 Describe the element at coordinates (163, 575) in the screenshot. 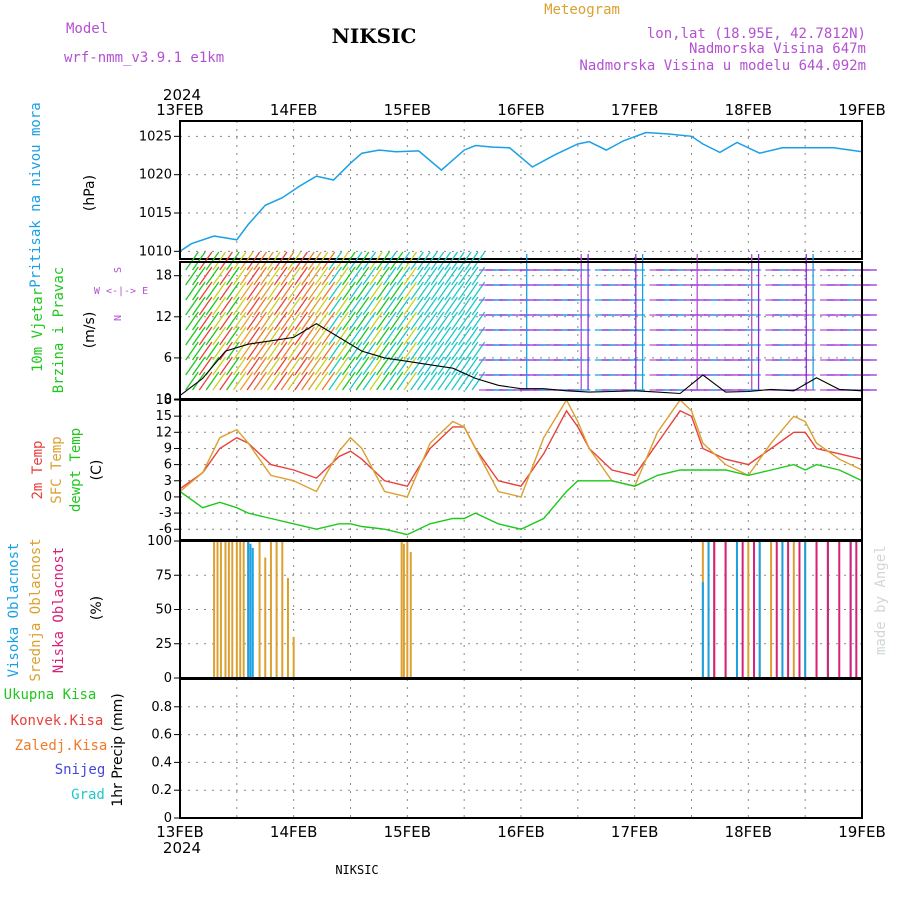

I see `y-tick-label: 75` at that location.